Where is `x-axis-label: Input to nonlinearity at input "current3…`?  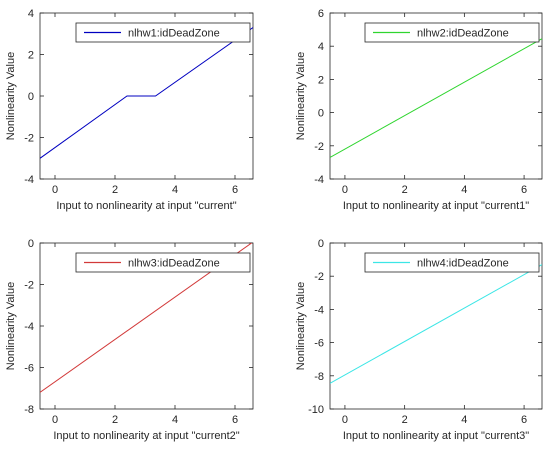 x-axis-label: Input to nonlinearity at input "current3… is located at coordinates (436, 436).